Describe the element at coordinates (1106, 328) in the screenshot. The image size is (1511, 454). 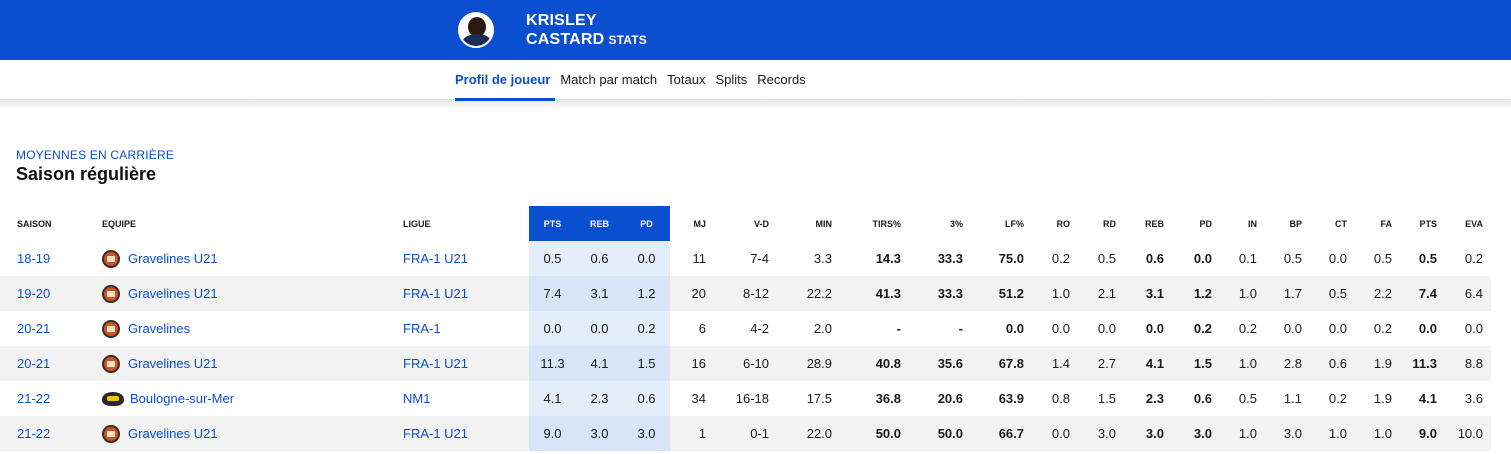
I see `stat-cell-rd: 0.0` at that location.